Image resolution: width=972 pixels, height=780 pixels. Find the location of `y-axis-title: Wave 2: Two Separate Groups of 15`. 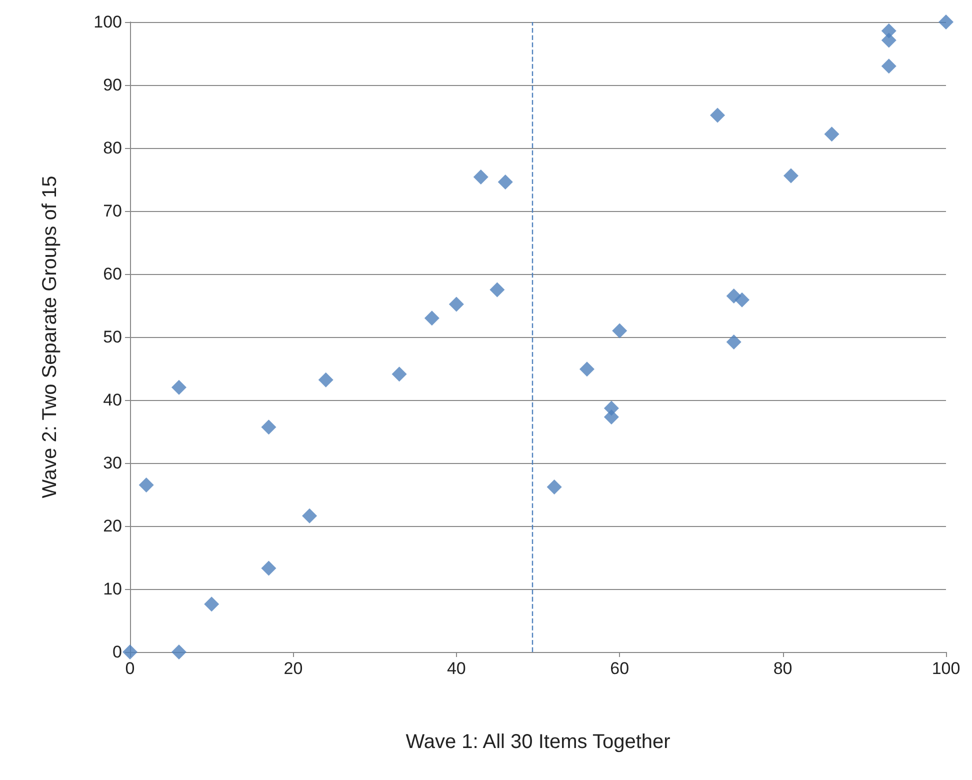

y-axis-title: Wave 2: Two Separate Groups of 15 is located at coordinates (50, 337).